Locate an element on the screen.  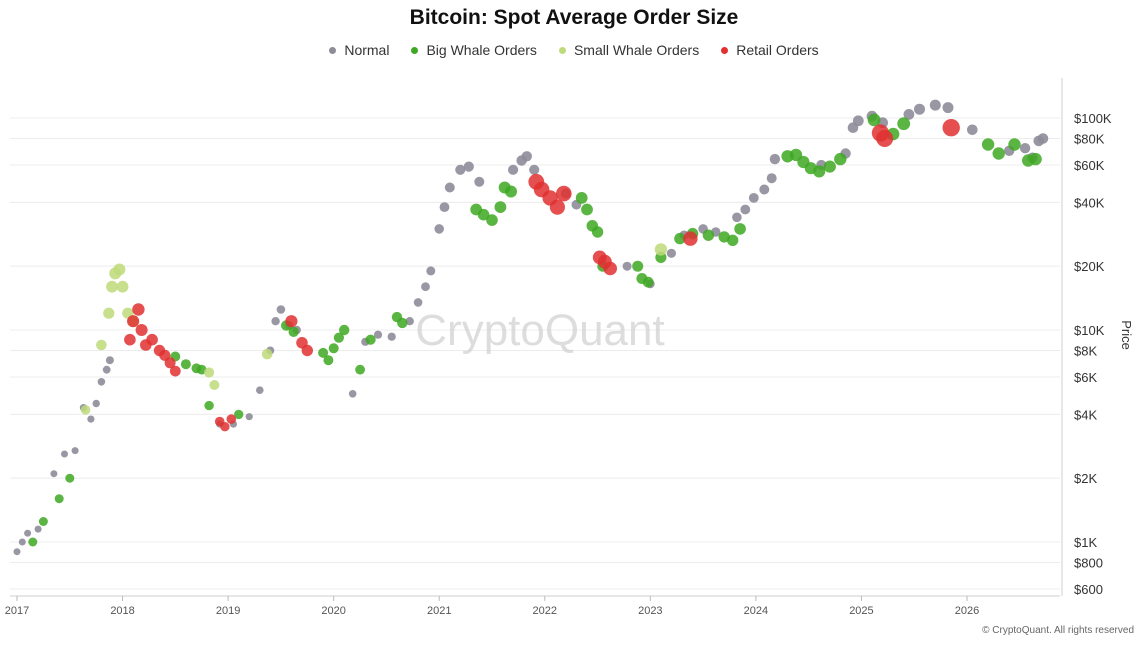
y-tick-label: $2K is located at coordinates (1085, 478).